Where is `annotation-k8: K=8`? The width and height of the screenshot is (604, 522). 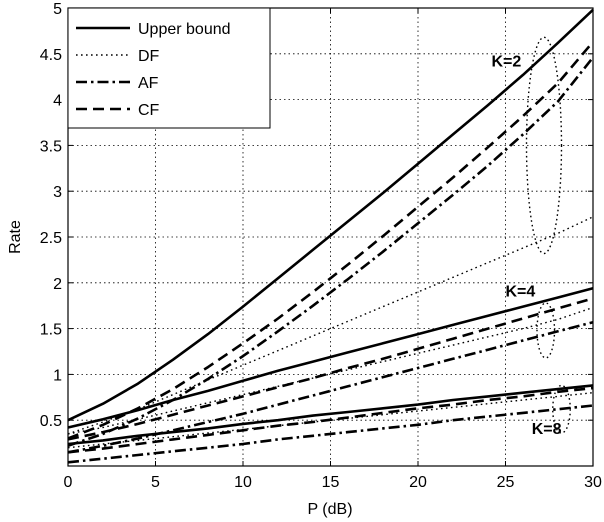 annotation-k8: K=8 is located at coordinates (547, 429).